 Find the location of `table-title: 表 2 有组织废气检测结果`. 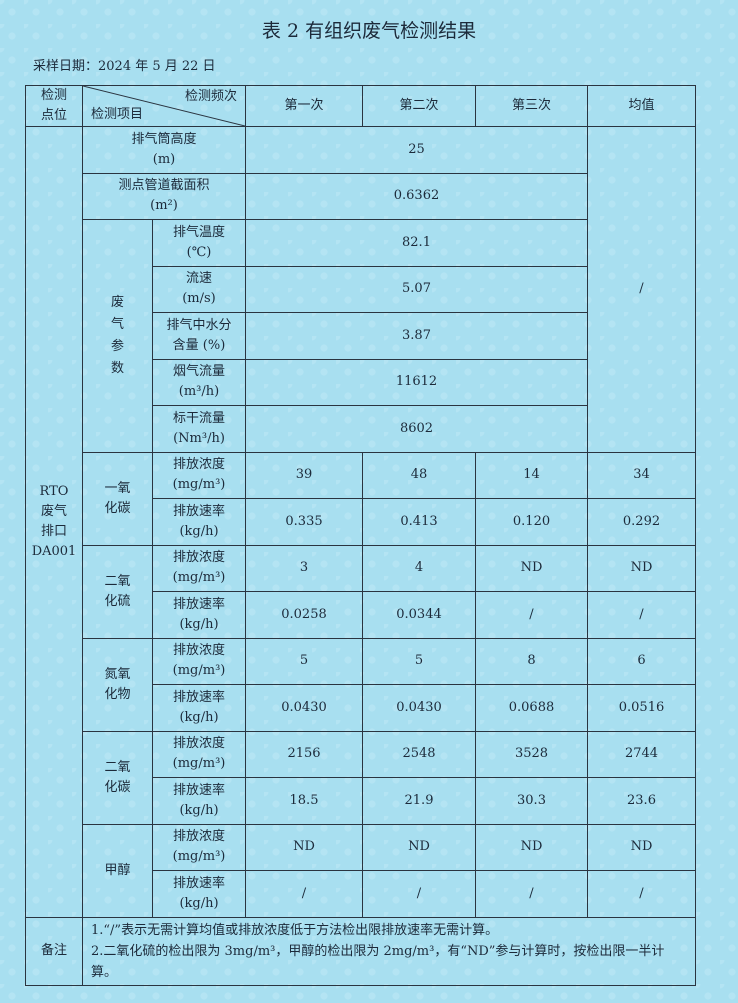

table-title: 表 2 有组织废气检测结果 is located at coordinates (369, 31).